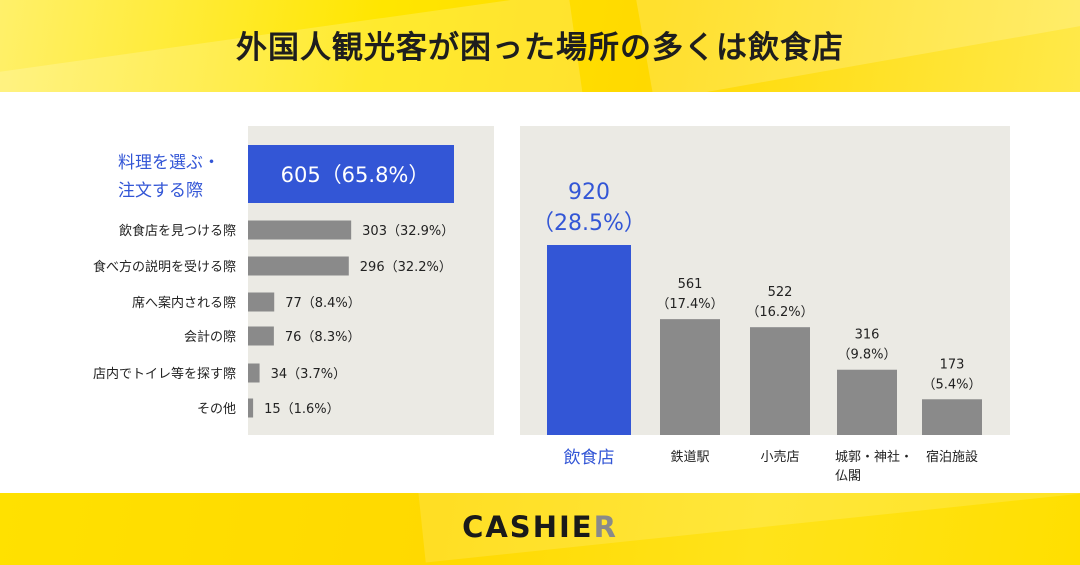  I want to click on hbar-value-label-1: 303（32.9%）, so click(408, 231).